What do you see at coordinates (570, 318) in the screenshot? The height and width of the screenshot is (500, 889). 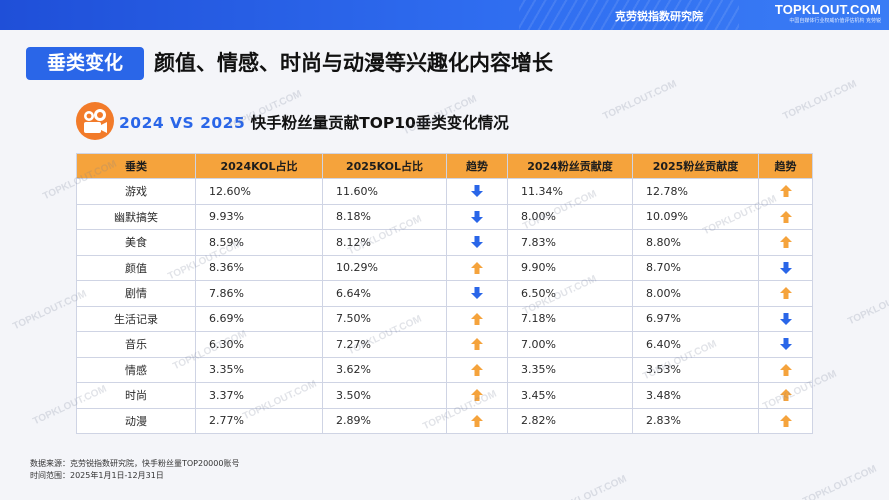 I see `cell-fans-2024: 7.18%` at bounding box center [570, 318].